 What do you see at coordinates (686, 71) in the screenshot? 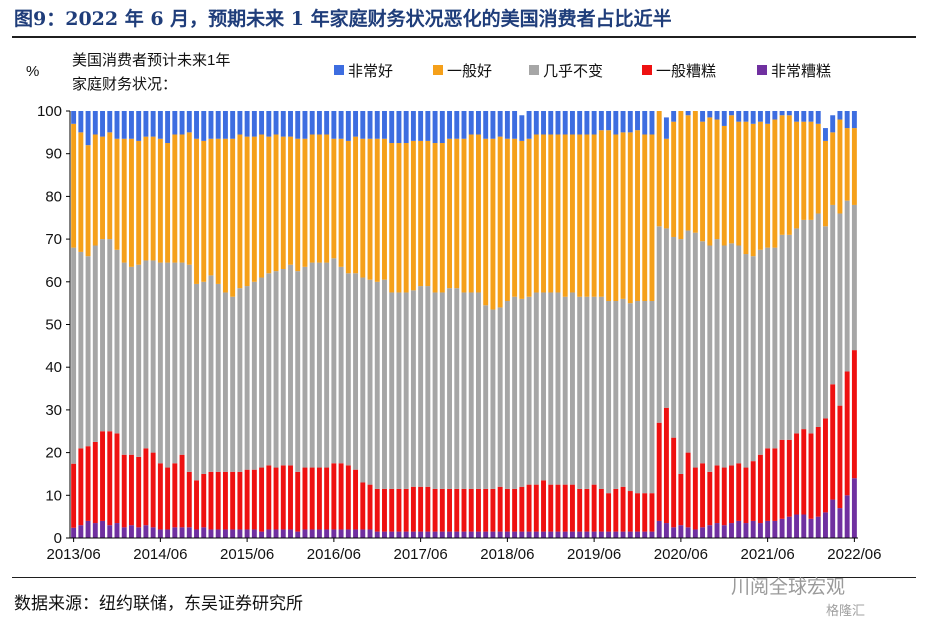
I see `legend-label-somewhat-bad: 一般糟糕` at bounding box center [686, 71].